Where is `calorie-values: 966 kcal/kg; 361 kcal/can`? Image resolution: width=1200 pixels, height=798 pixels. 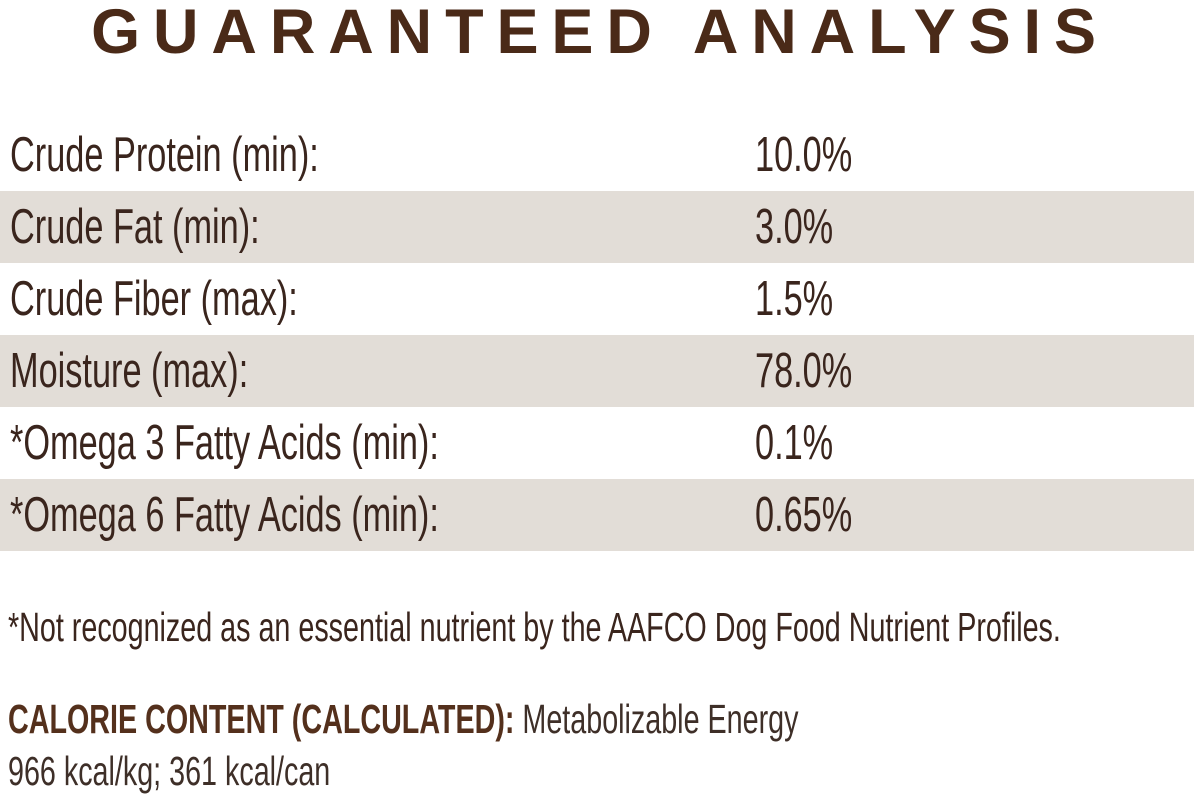
calorie-values: 966 kcal/kg; 361 kcal/can is located at coordinates (169, 771).